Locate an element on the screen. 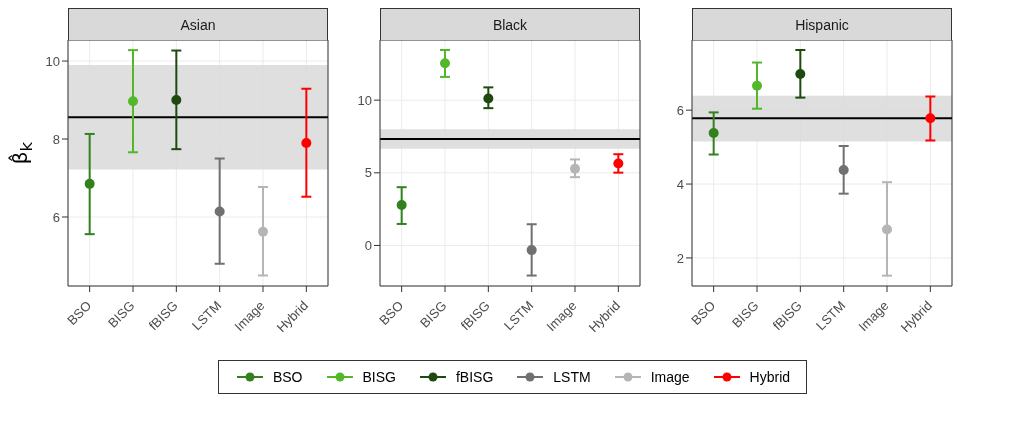  legend-label: Image is located at coordinates (670, 377).